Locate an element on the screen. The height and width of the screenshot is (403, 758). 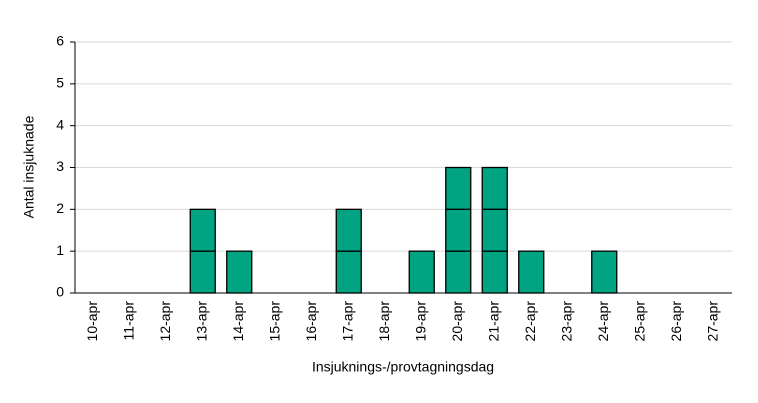
x-tick-label: 16-apr is located at coordinates (311, 321).